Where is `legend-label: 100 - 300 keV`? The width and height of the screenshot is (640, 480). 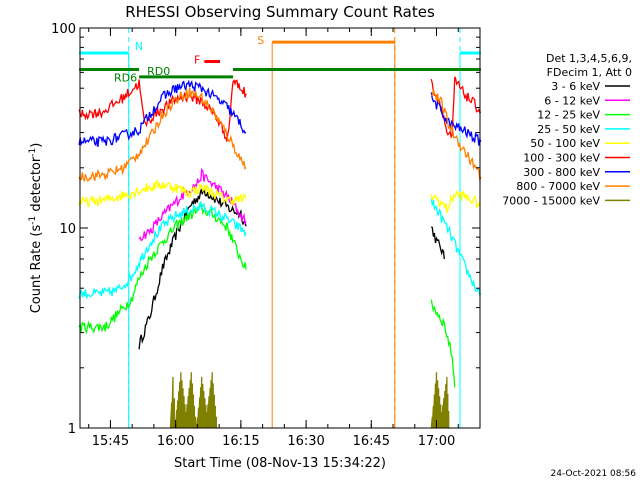
legend-label: 100 - 300 keV is located at coordinates (561, 158).